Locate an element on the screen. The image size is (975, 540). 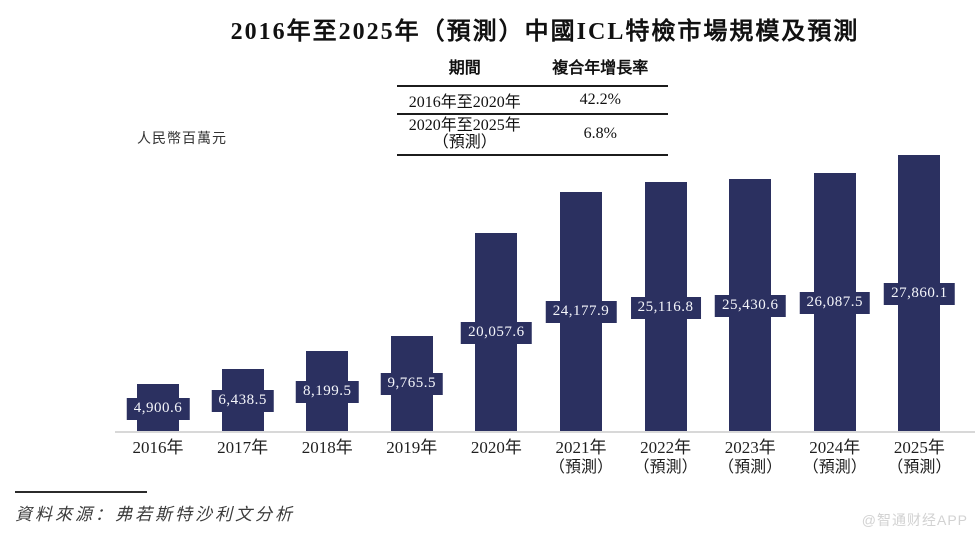
source-divider-line is located at coordinates (81, 492).